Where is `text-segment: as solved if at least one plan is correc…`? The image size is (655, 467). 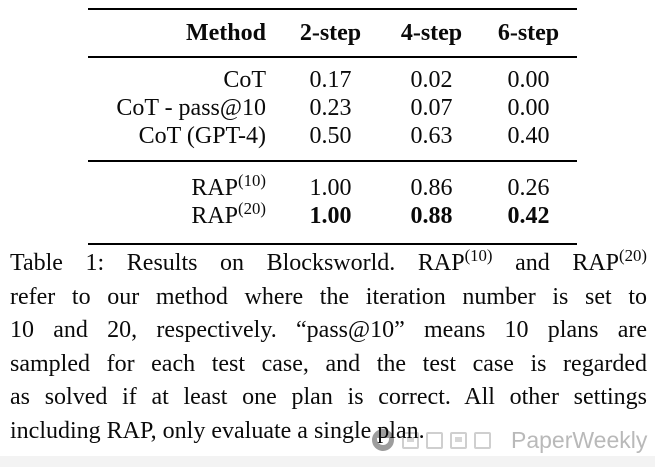 text-segment: as solved if at least one plan is correc… is located at coordinates (328, 397).